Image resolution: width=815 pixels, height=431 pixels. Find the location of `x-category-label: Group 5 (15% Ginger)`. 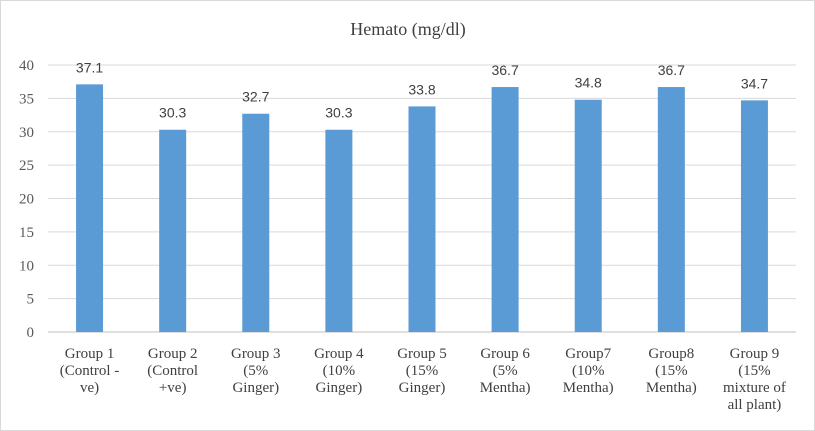

x-category-label: Group 5 (15% Ginger) is located at coordinates (422, 371).